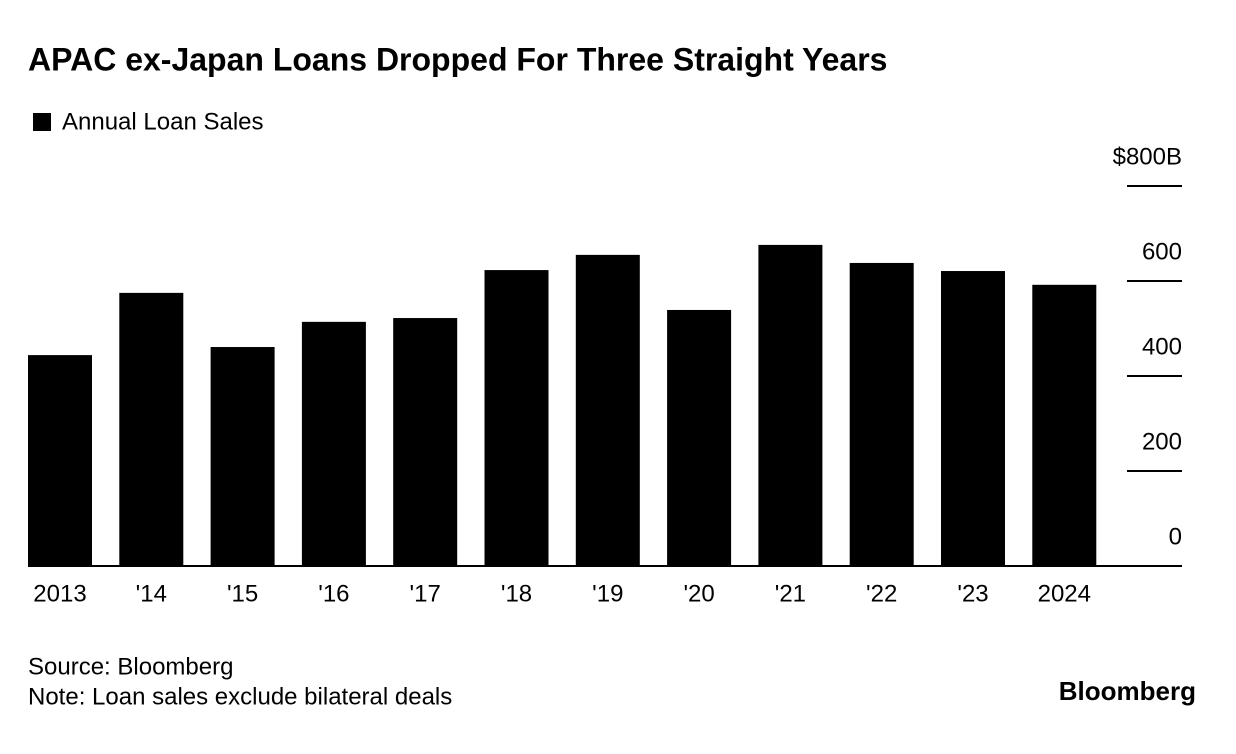 This screenshot has height=754, width=1236. What do you see at coordinates (242, 593) in the screenshot?
I see `x-tick-label: '15` at bounding box center [242, 593].